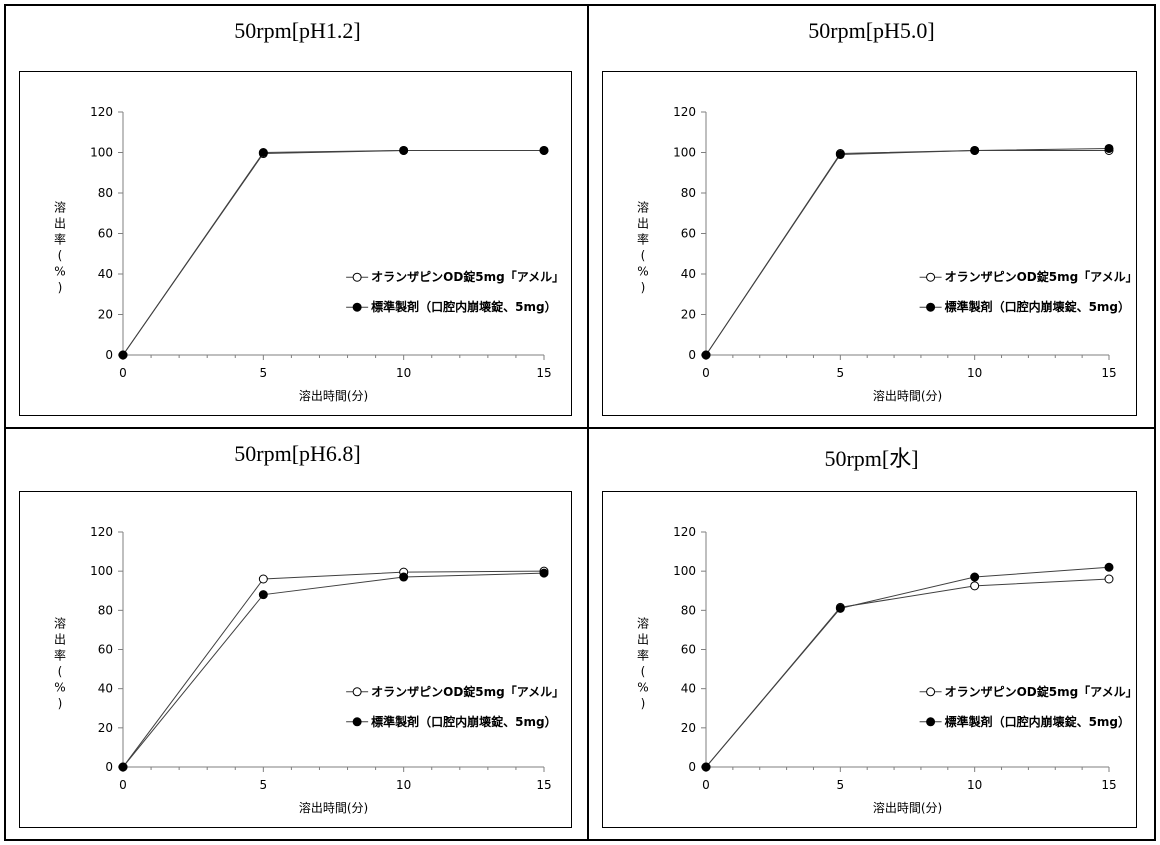  What do you see at coordinates (60, 663) in the screenshot?
I see `y-axis-label: 溶出率 (%)` at bounding box center [60, 663].